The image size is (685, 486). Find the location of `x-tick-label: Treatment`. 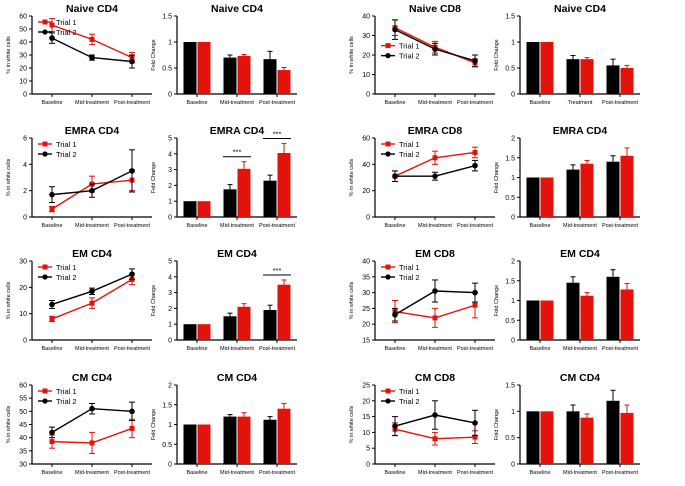

x-tick-label: Treatment is located at coordinates (580, 103).